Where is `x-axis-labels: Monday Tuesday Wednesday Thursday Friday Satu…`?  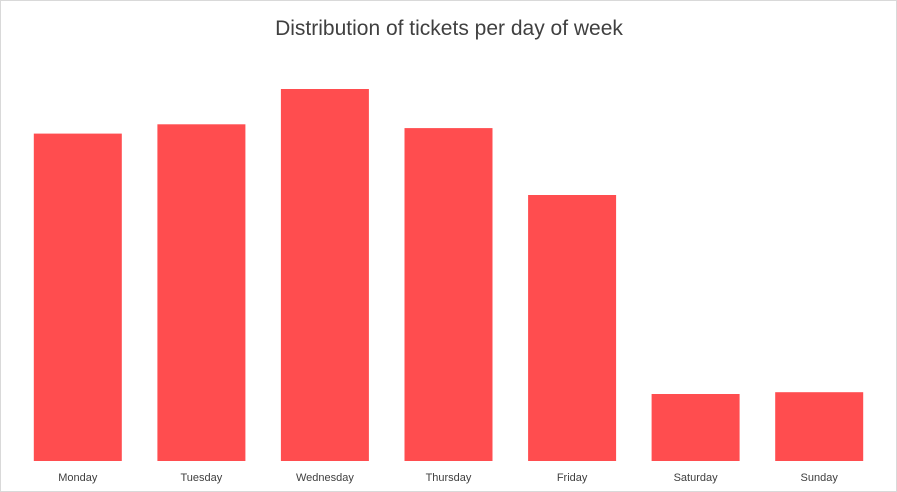 x-axis-labels: Monday Tuesday Wednesday Thursday Friday Satu… is located at coordinates (448, 478).